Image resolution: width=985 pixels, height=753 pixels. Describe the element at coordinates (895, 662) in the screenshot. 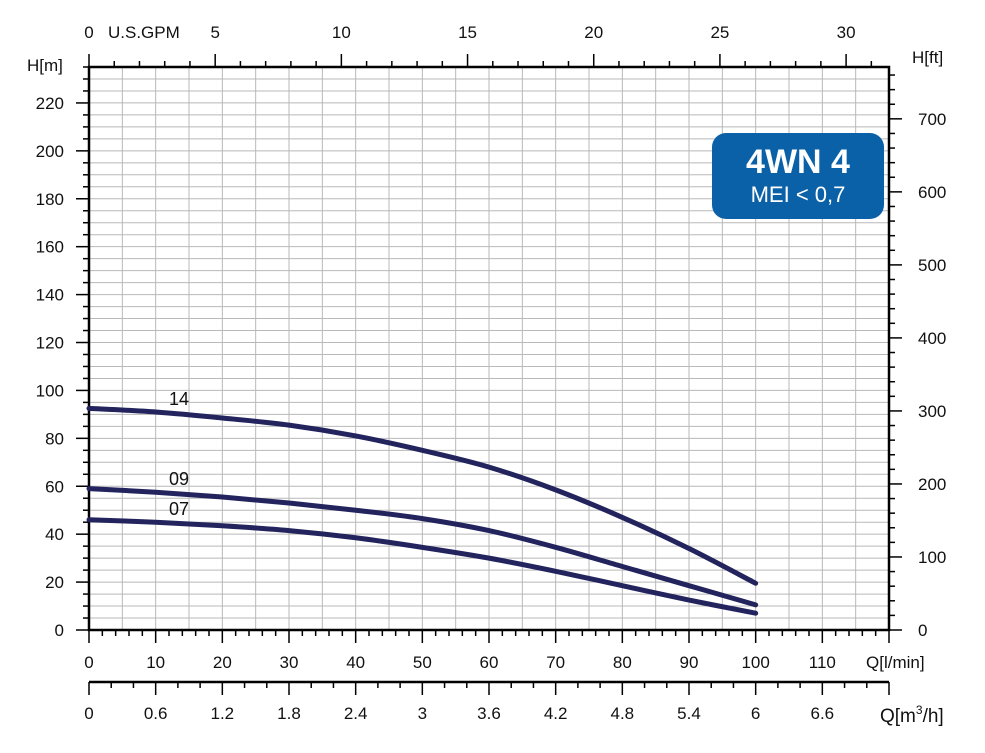

I see `bottom-axis-label: Q[l/min]` at that location.